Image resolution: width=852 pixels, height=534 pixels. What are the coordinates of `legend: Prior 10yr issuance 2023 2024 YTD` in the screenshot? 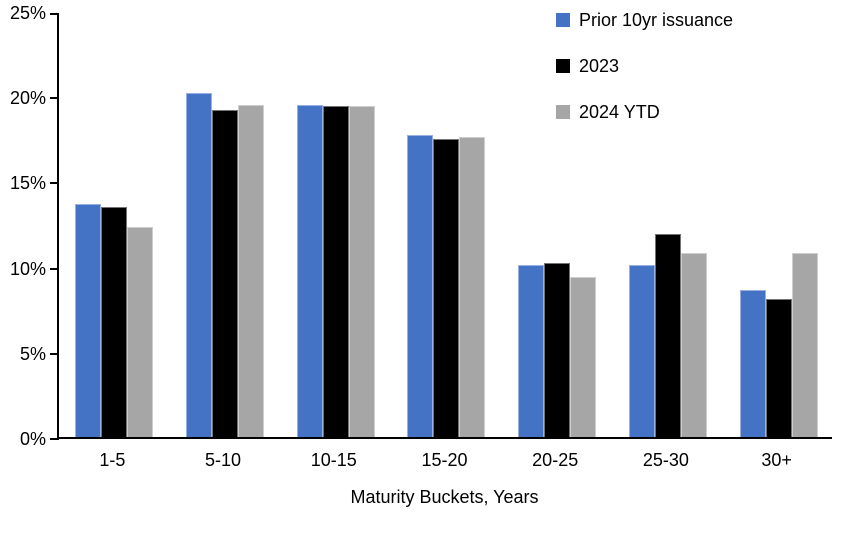 It's located at (644, 79).